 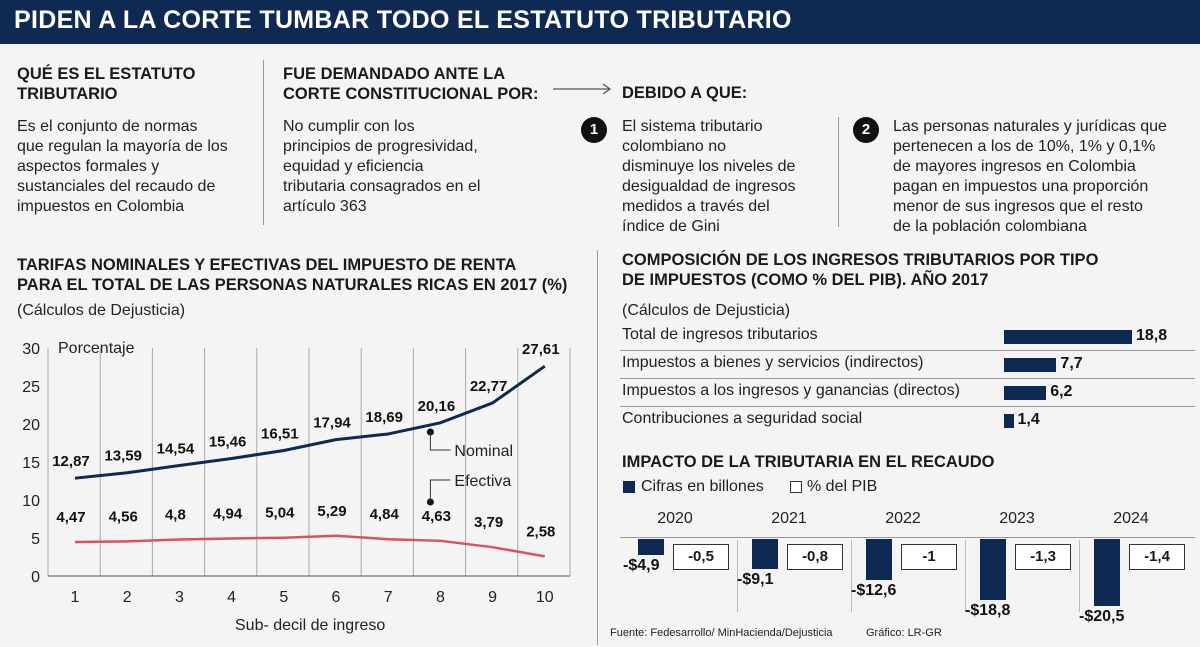 I want to click on legend-billions-label: Cifras en billones, so click(x=702, y=486).